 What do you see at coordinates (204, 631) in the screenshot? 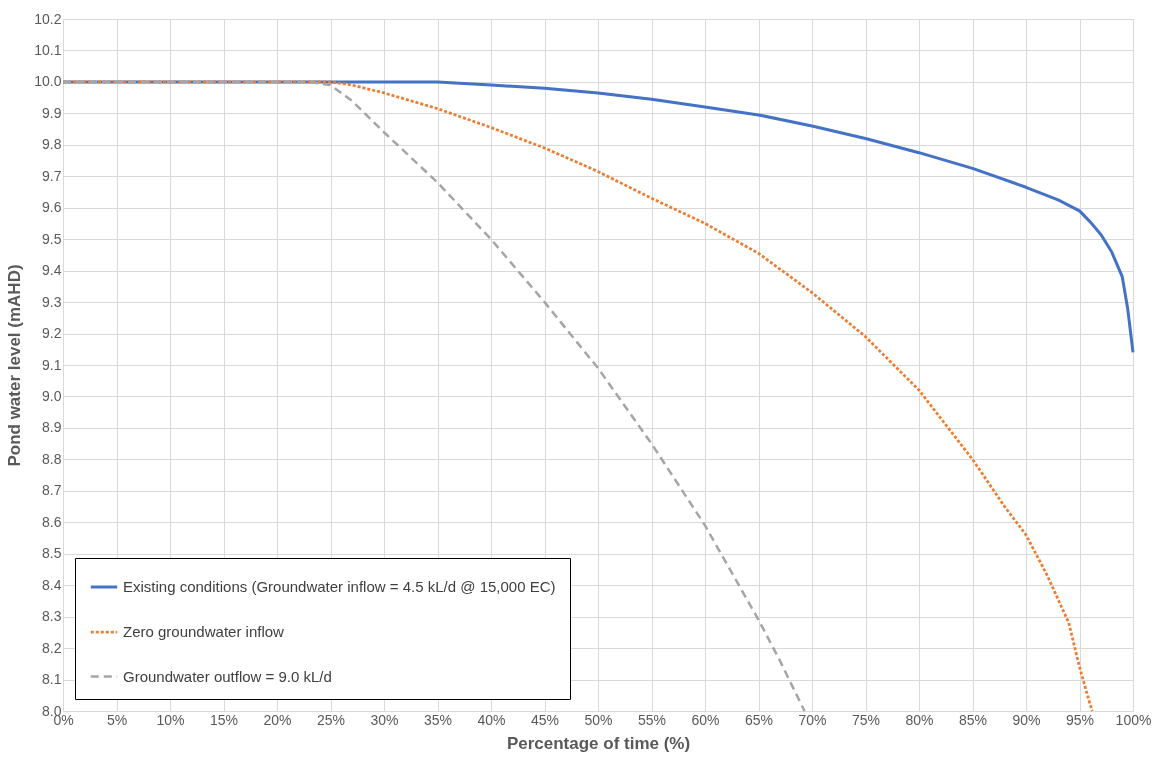
I see `legend-label: Zero groundwater inflow` at bounding box center [204, 631].